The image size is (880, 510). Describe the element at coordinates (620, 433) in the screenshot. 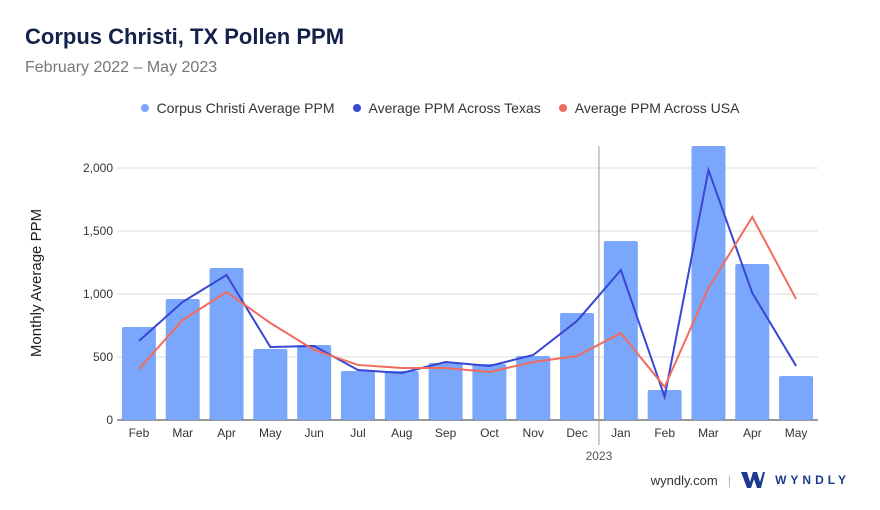

I see `x-tick-label: Jan` at that location.